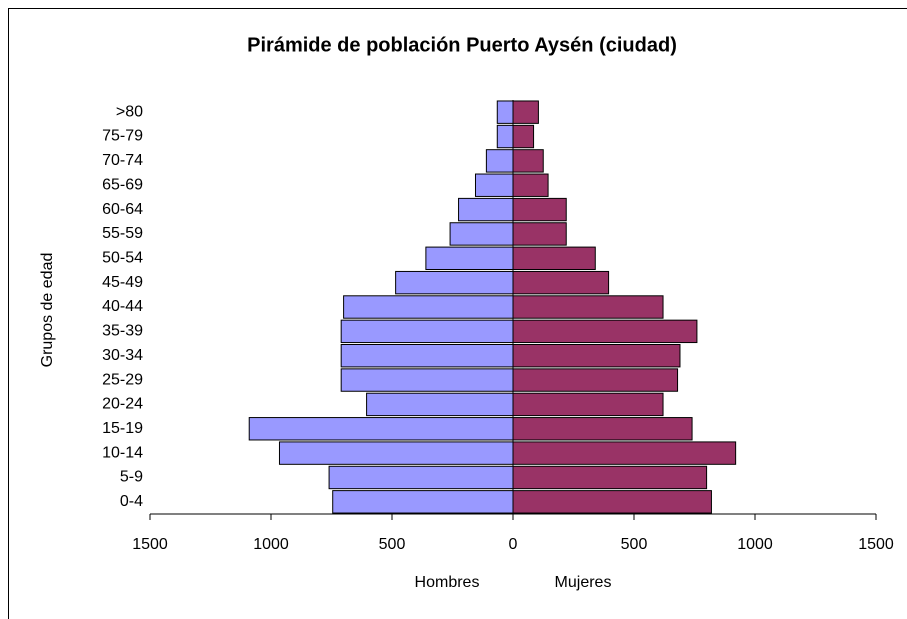  Describe the element at coordinates (122, 282) in the screenshot. I see `y-tick-label: 45-49` at that location.